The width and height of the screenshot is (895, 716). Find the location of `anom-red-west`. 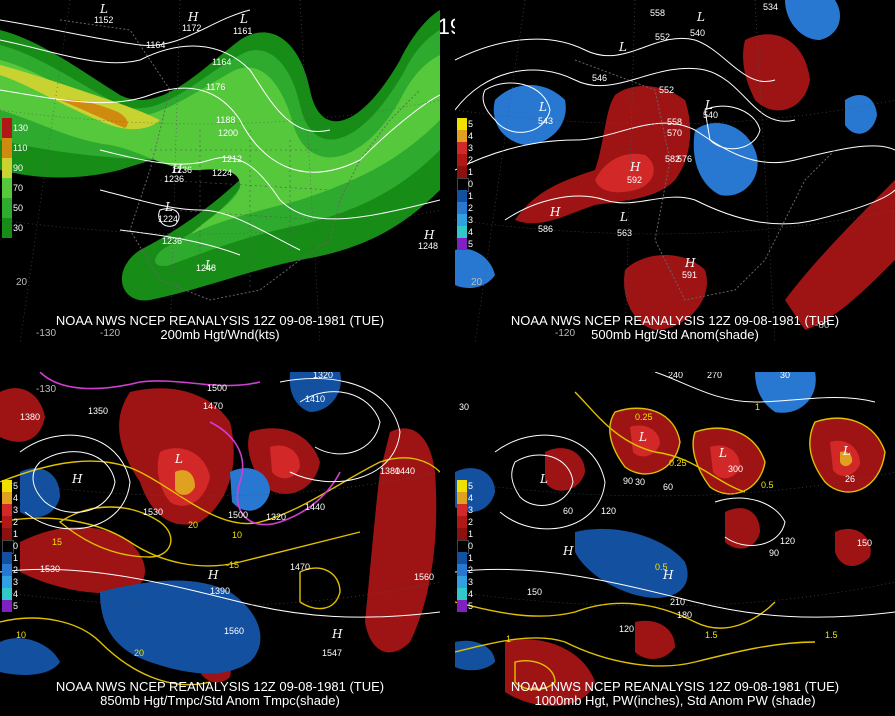

anom-red-west is located at coordinates (22, 415).